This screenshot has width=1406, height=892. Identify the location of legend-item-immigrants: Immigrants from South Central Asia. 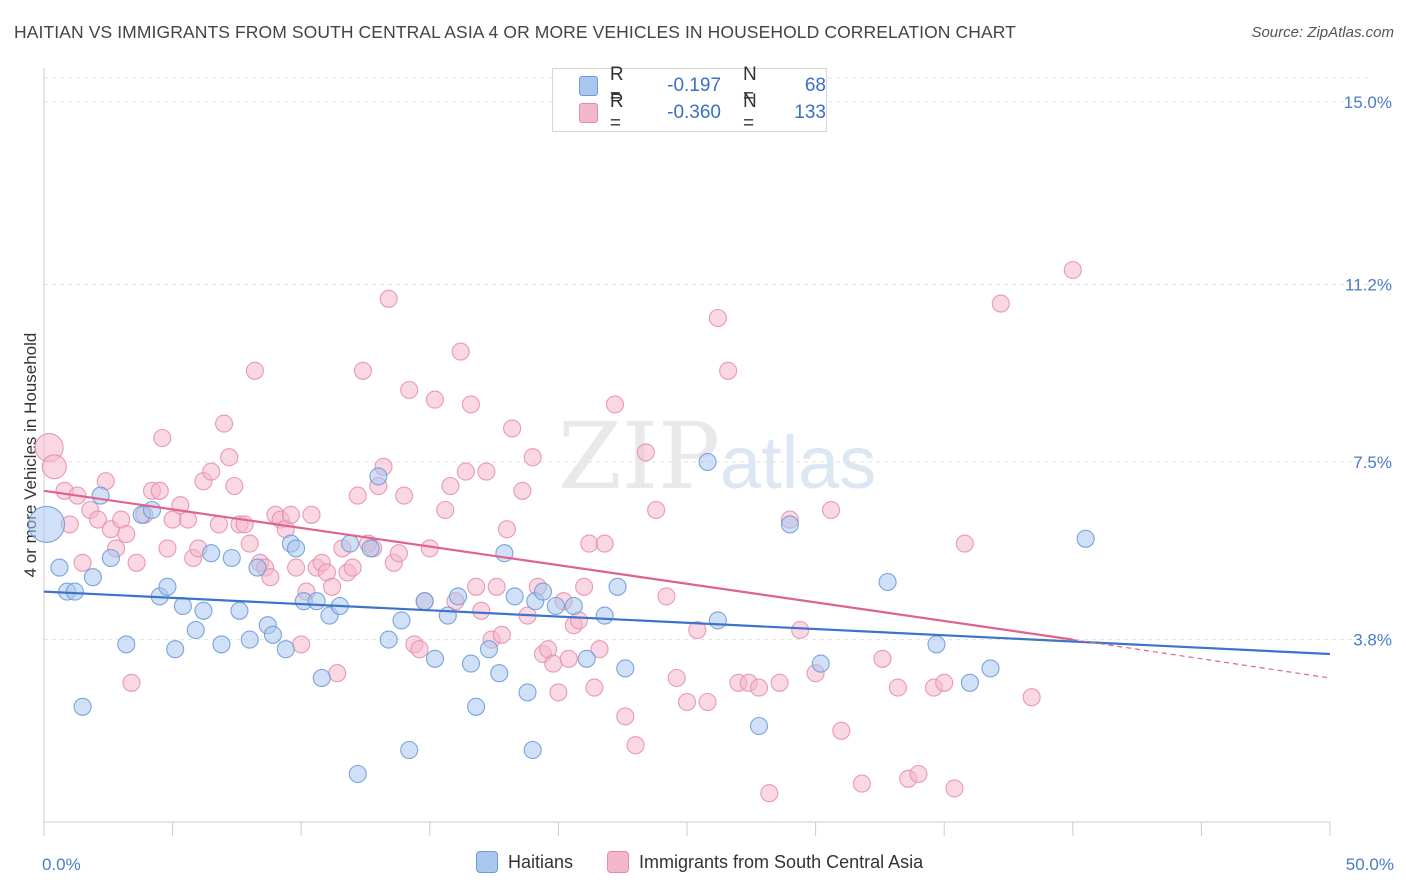
(765, 862).